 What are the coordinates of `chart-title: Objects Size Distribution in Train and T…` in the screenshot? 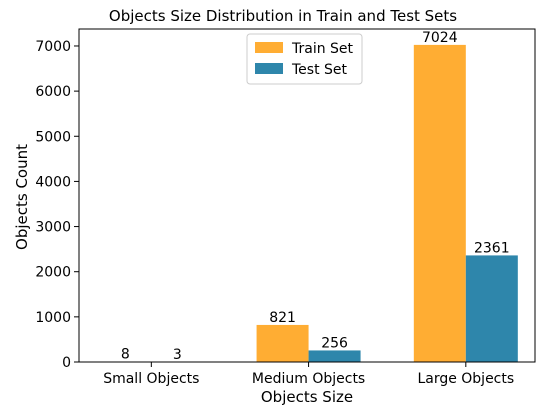 It's located at (283, 16).